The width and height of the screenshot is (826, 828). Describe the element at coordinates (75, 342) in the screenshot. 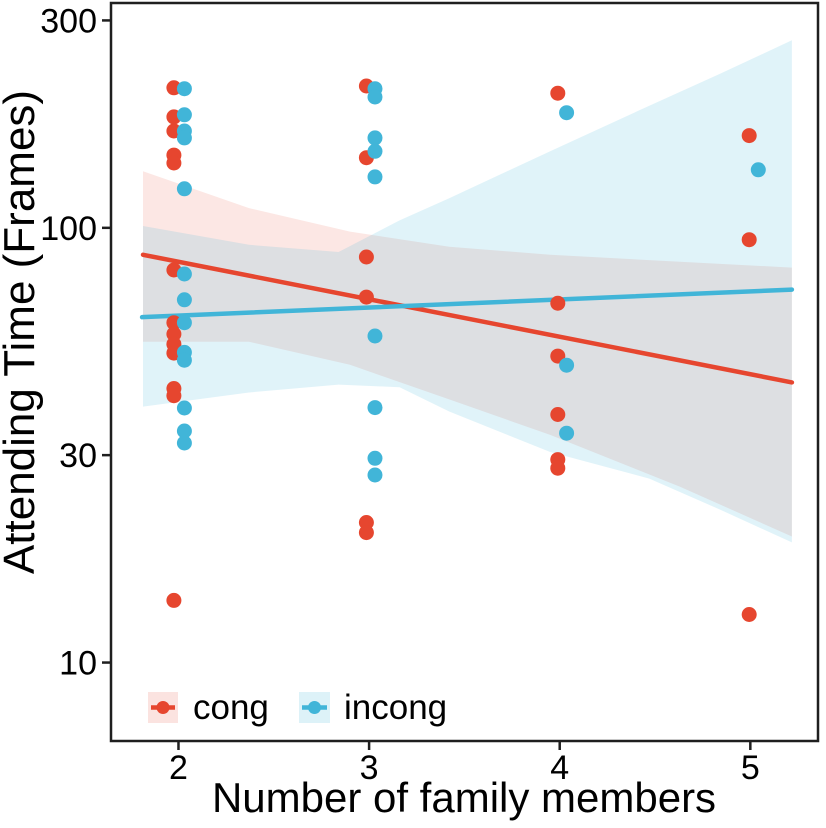

I see `y-axis: 10 30 100 300` at that location.